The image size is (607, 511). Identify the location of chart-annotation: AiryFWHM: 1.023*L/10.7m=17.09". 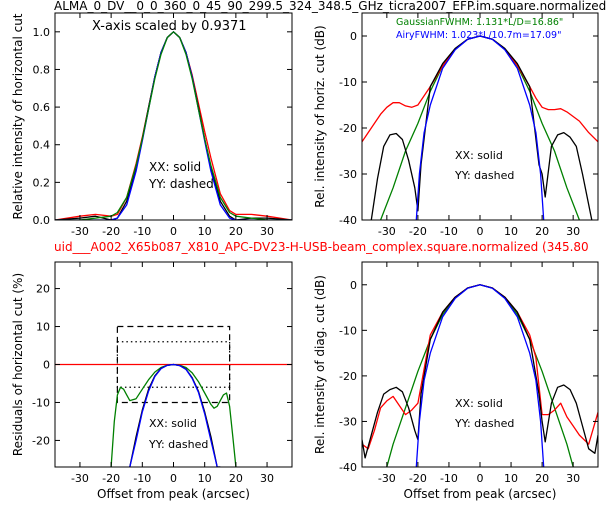
(478, 35).